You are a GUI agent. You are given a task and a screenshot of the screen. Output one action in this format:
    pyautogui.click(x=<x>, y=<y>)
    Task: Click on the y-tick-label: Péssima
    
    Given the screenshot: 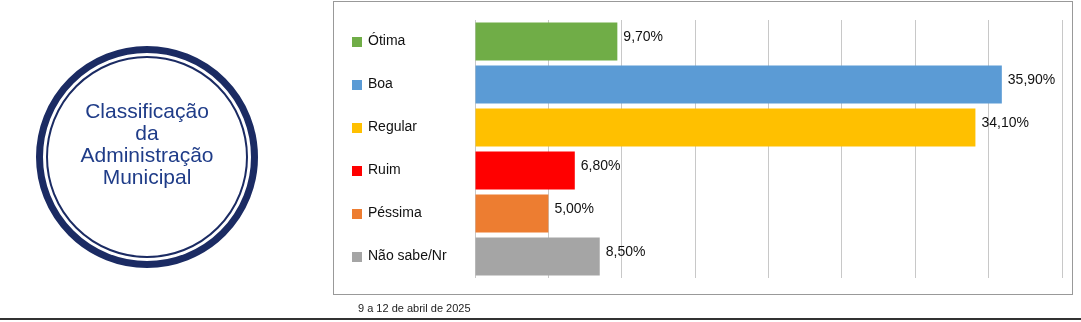 What is the action you would take?
    pyautogui.click(x=395, y=212)
    